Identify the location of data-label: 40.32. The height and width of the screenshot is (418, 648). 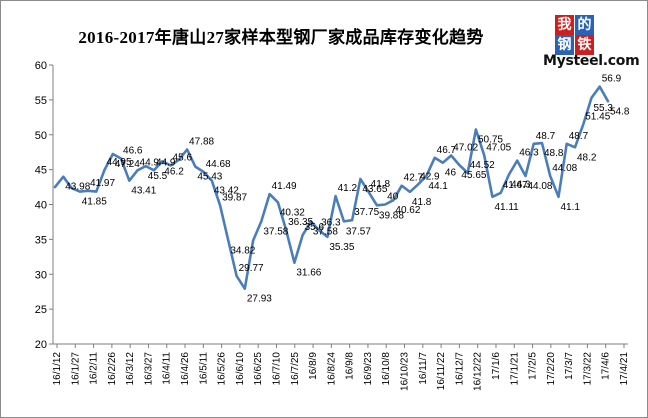
(292, 212).